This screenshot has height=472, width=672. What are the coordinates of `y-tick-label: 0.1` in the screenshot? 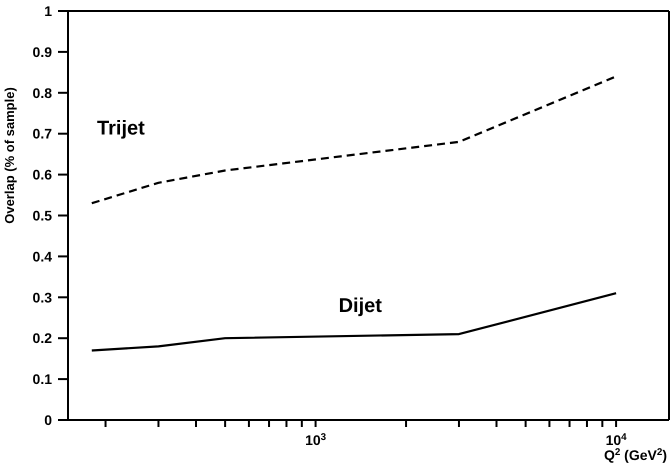 It's located at (42, 379).